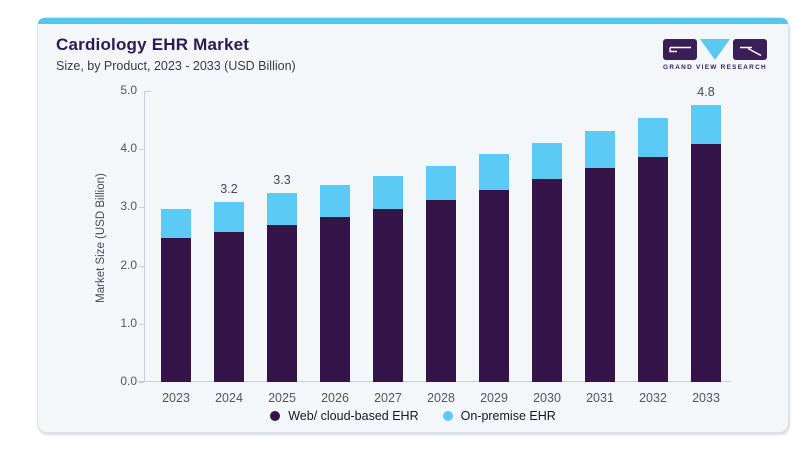 The width and height of the screenshot is (797, 452). What do you see at coordinates (750, 49) in the screenshot?
I see `logo-r-block-icon` at bounding box center [750, 49].